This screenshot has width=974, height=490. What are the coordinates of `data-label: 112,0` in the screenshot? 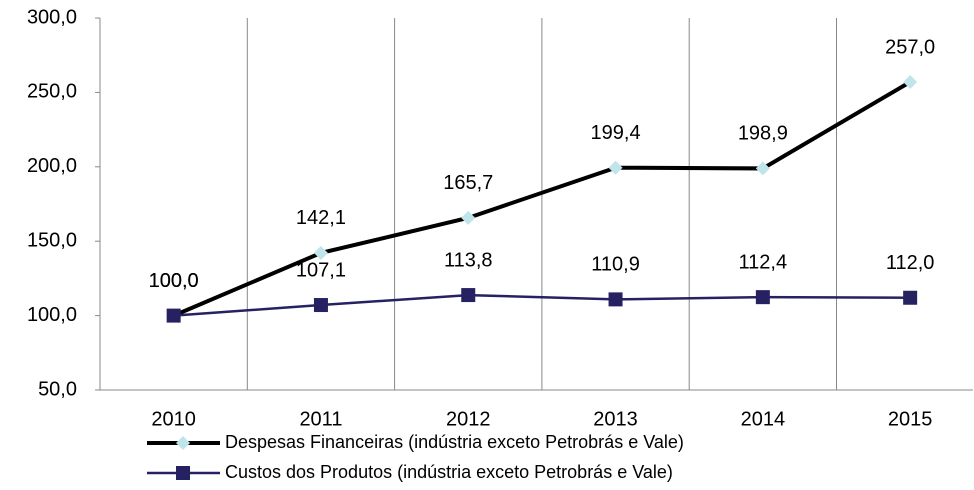 It's located at (910, 263).